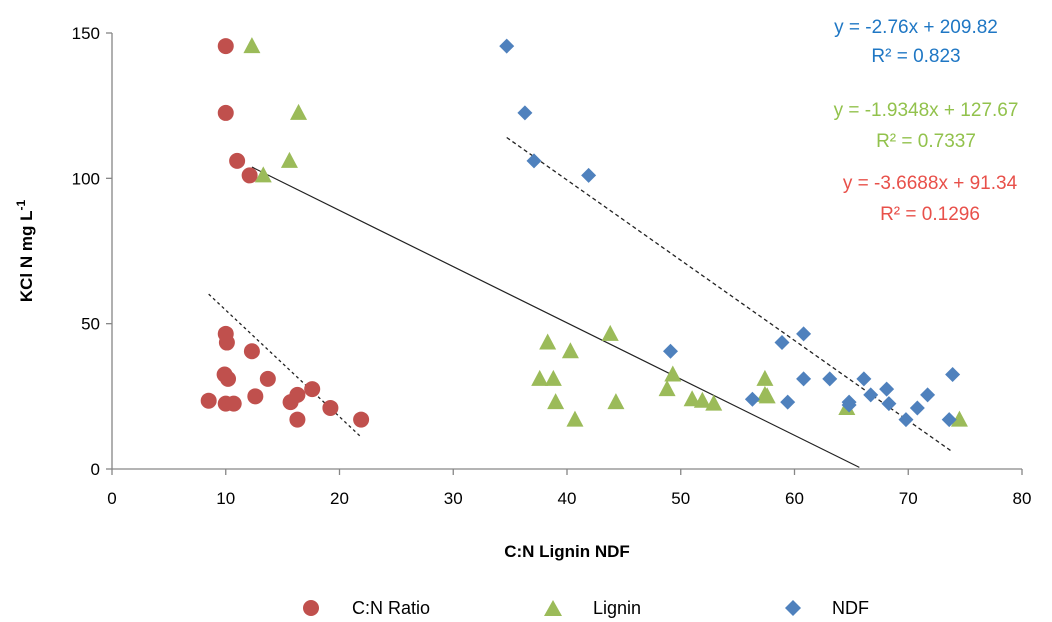 The image size is (1052, 622). What do you see at coordinates (926, 110) in the screenshot?
I see `lignin-equation: y = -1.9348x + 127.67` at bounding box center [926, 110].